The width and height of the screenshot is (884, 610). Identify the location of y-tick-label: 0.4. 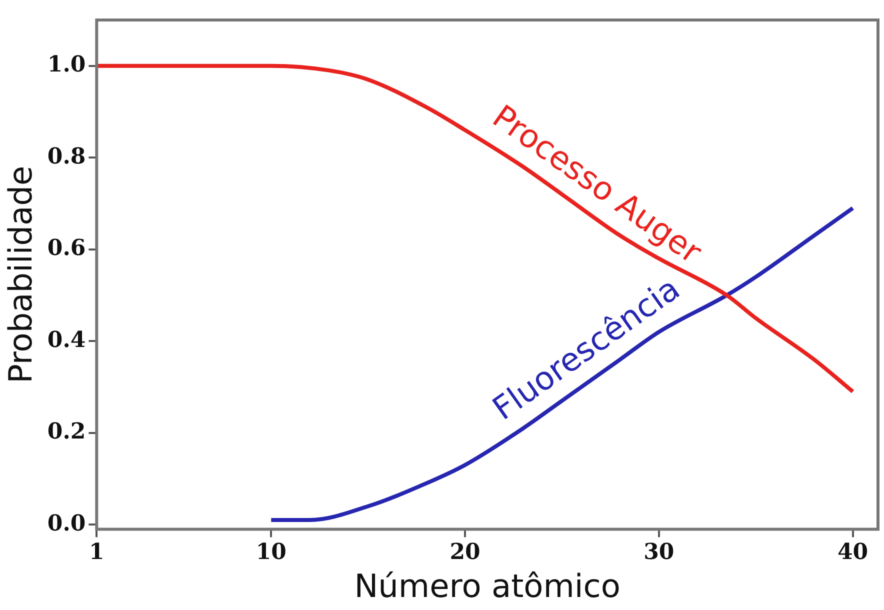
(66, 339).